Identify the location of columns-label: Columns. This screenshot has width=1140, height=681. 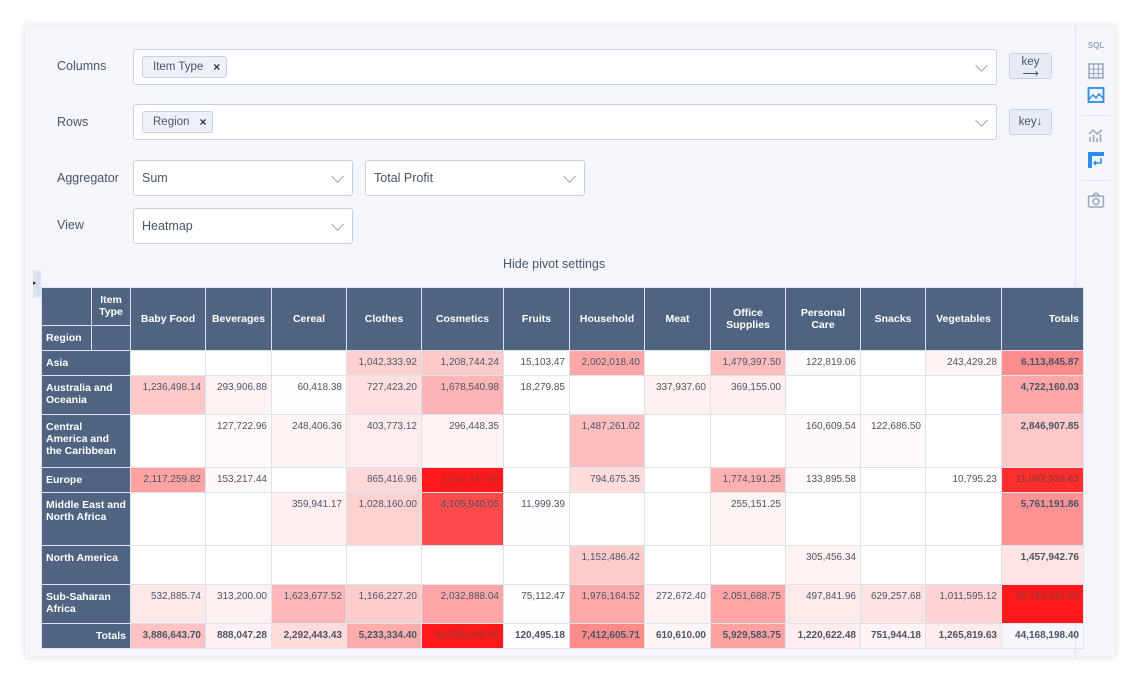
(82, 66).